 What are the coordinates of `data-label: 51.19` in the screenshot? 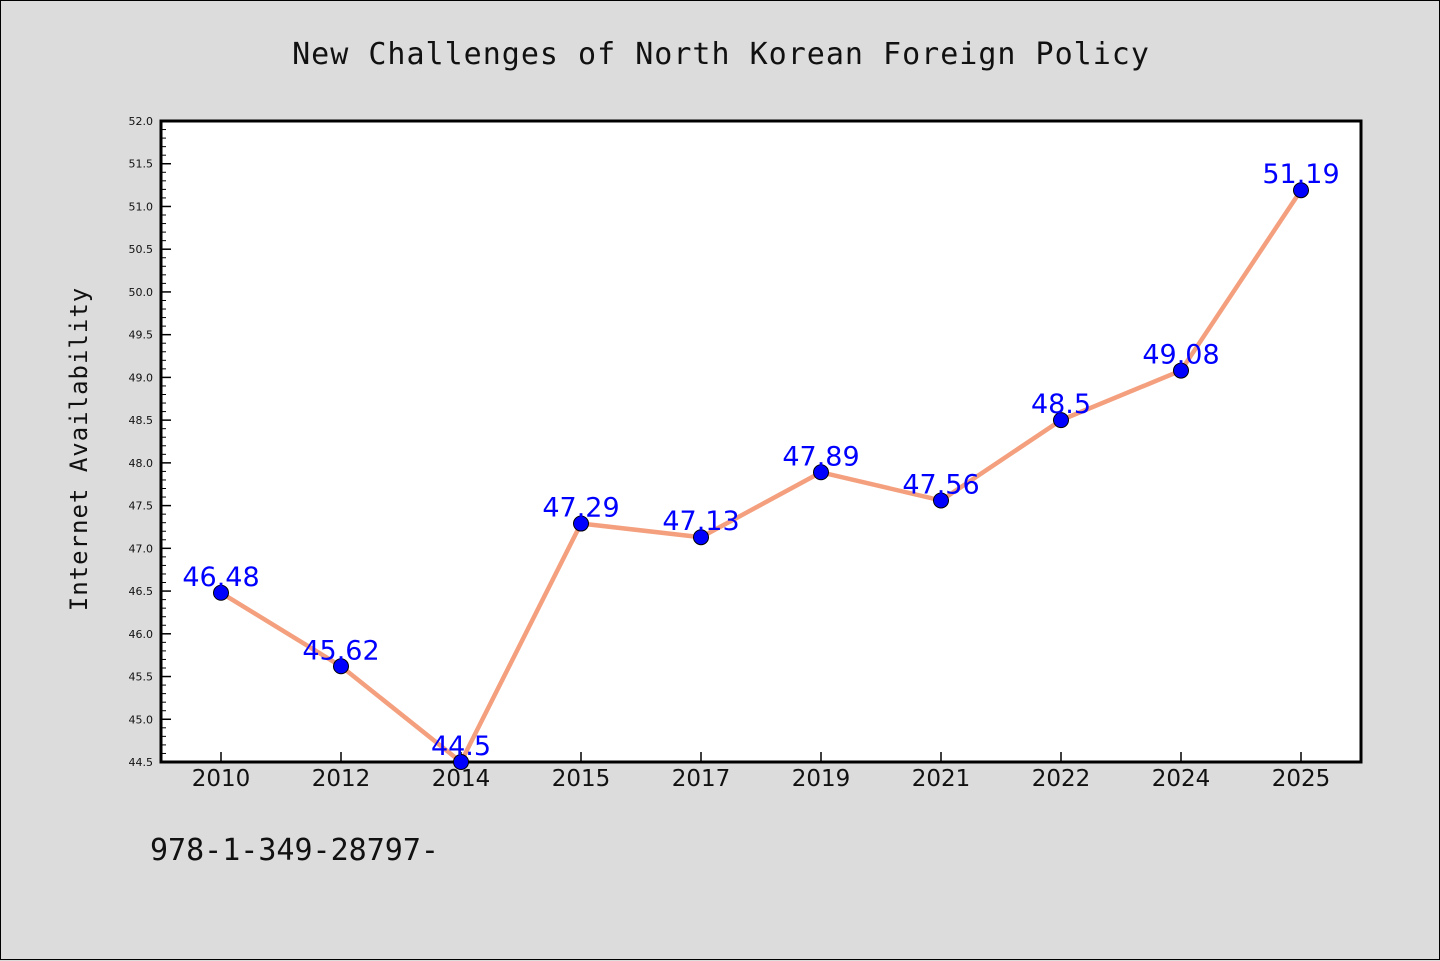 It's located at (1300, 174).